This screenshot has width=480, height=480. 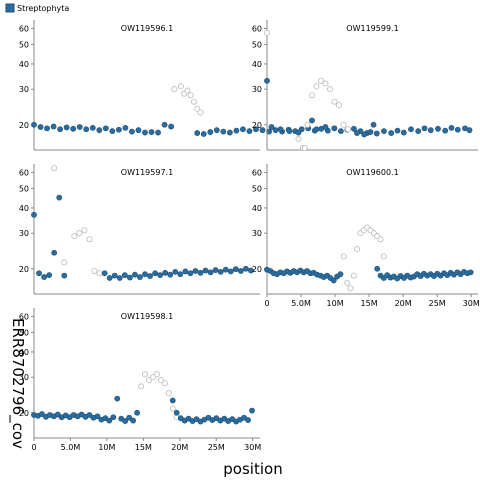 I want to click on panel-ow119599-1: 20 30 40 50 60 OW119599.1, so click(x=365, y=85).